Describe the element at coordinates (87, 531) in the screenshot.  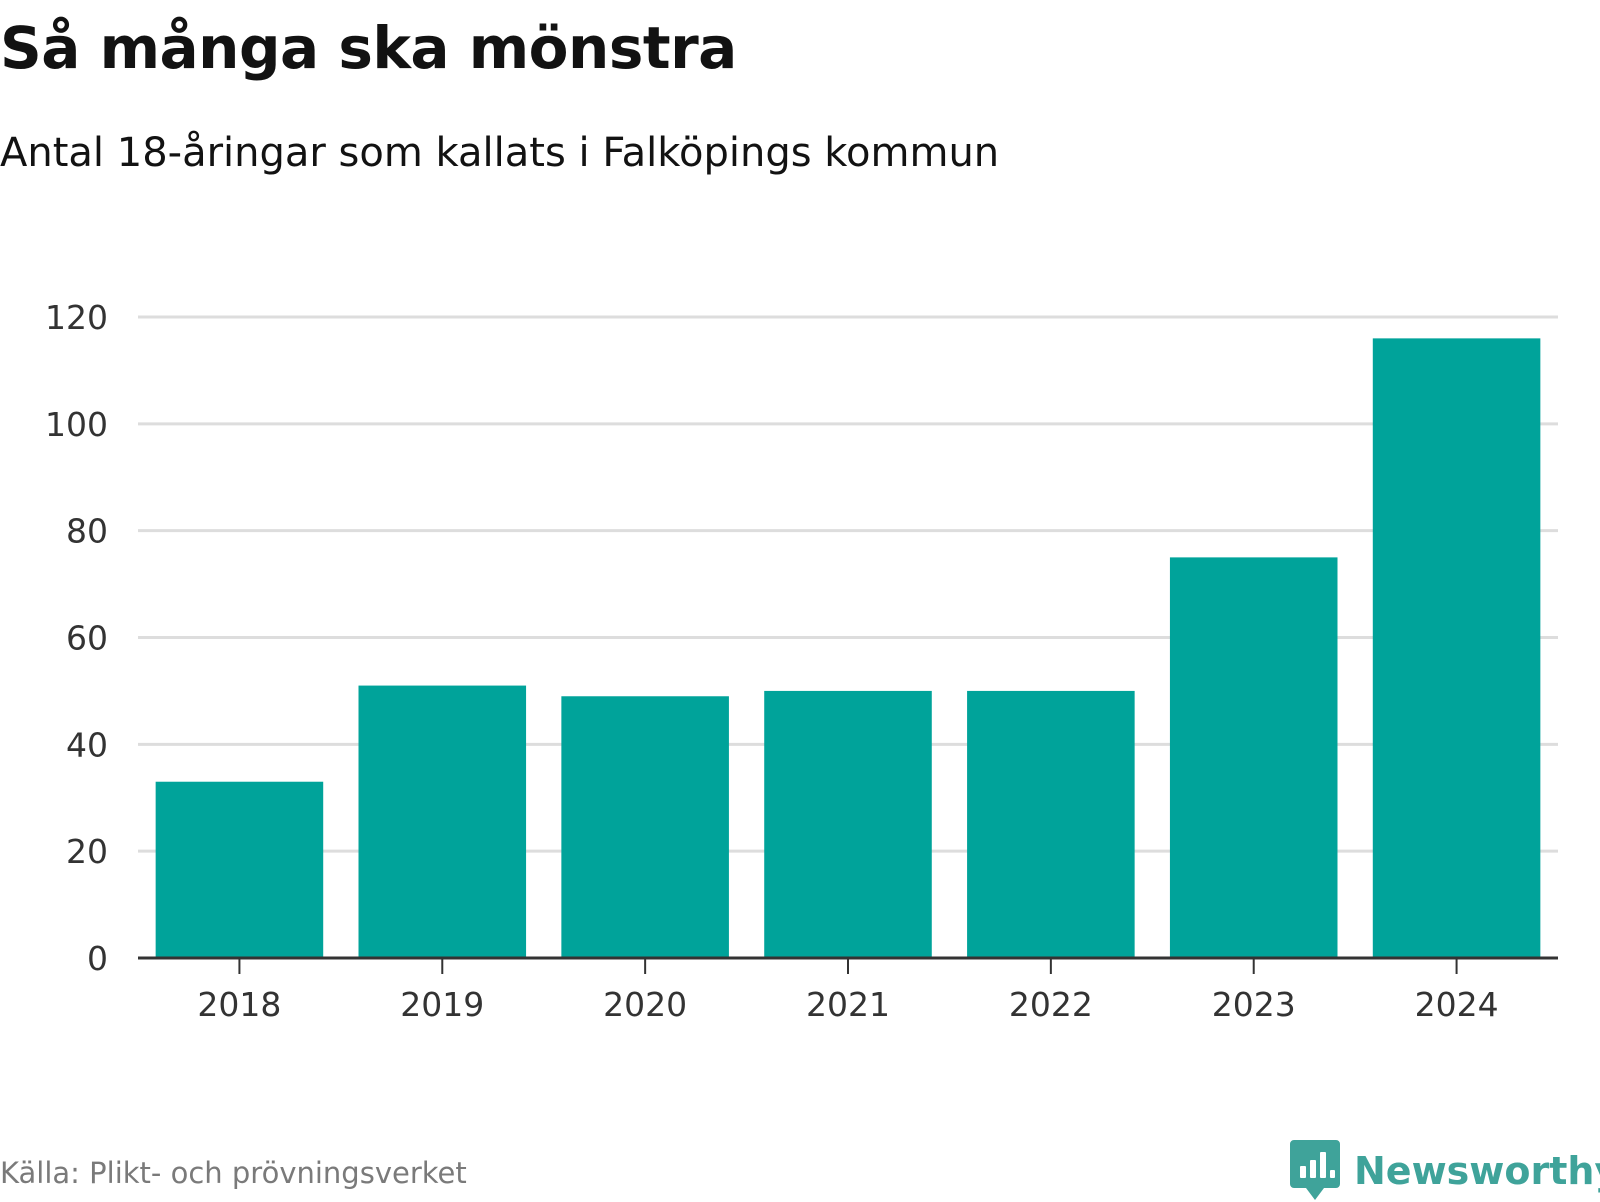
I see `y-tick-label: 80` at that location.